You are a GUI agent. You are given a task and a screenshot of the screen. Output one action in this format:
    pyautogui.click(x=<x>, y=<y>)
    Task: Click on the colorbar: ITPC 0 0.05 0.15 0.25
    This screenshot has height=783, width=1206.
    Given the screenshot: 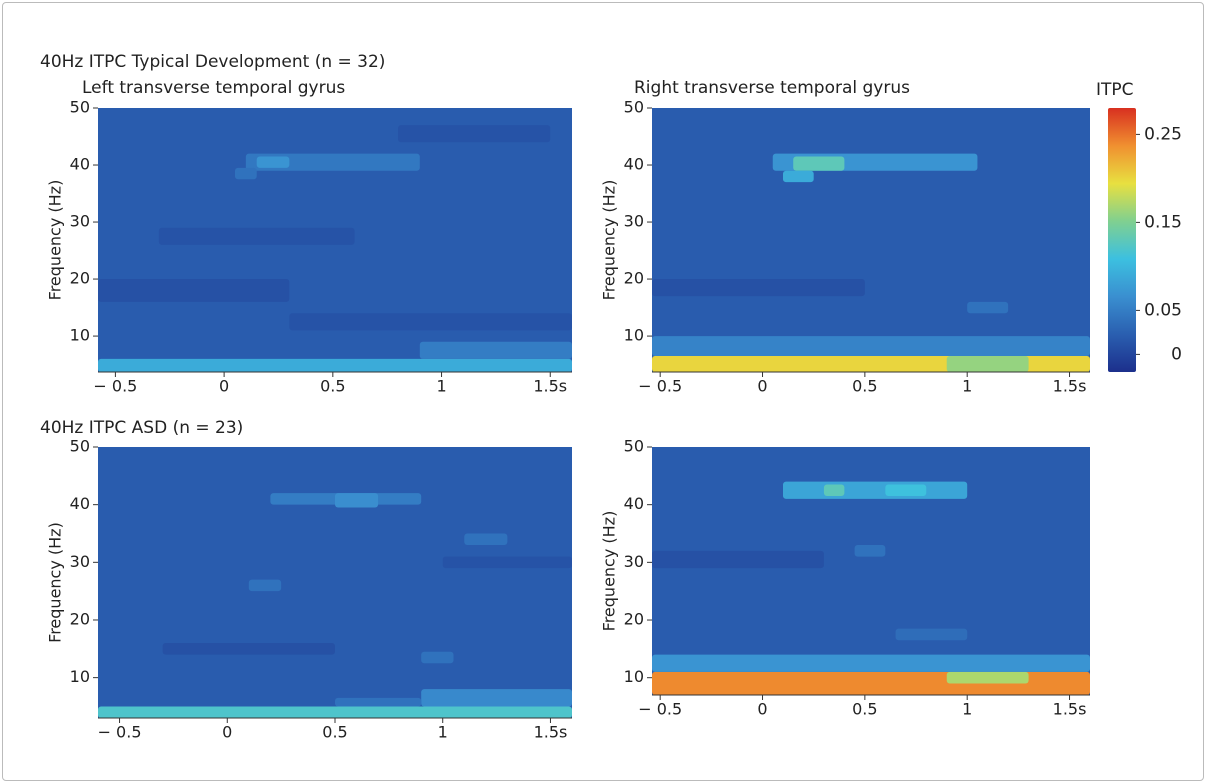 What is the action you would take?
    pyautogui.click(x=1139, y=226)
    